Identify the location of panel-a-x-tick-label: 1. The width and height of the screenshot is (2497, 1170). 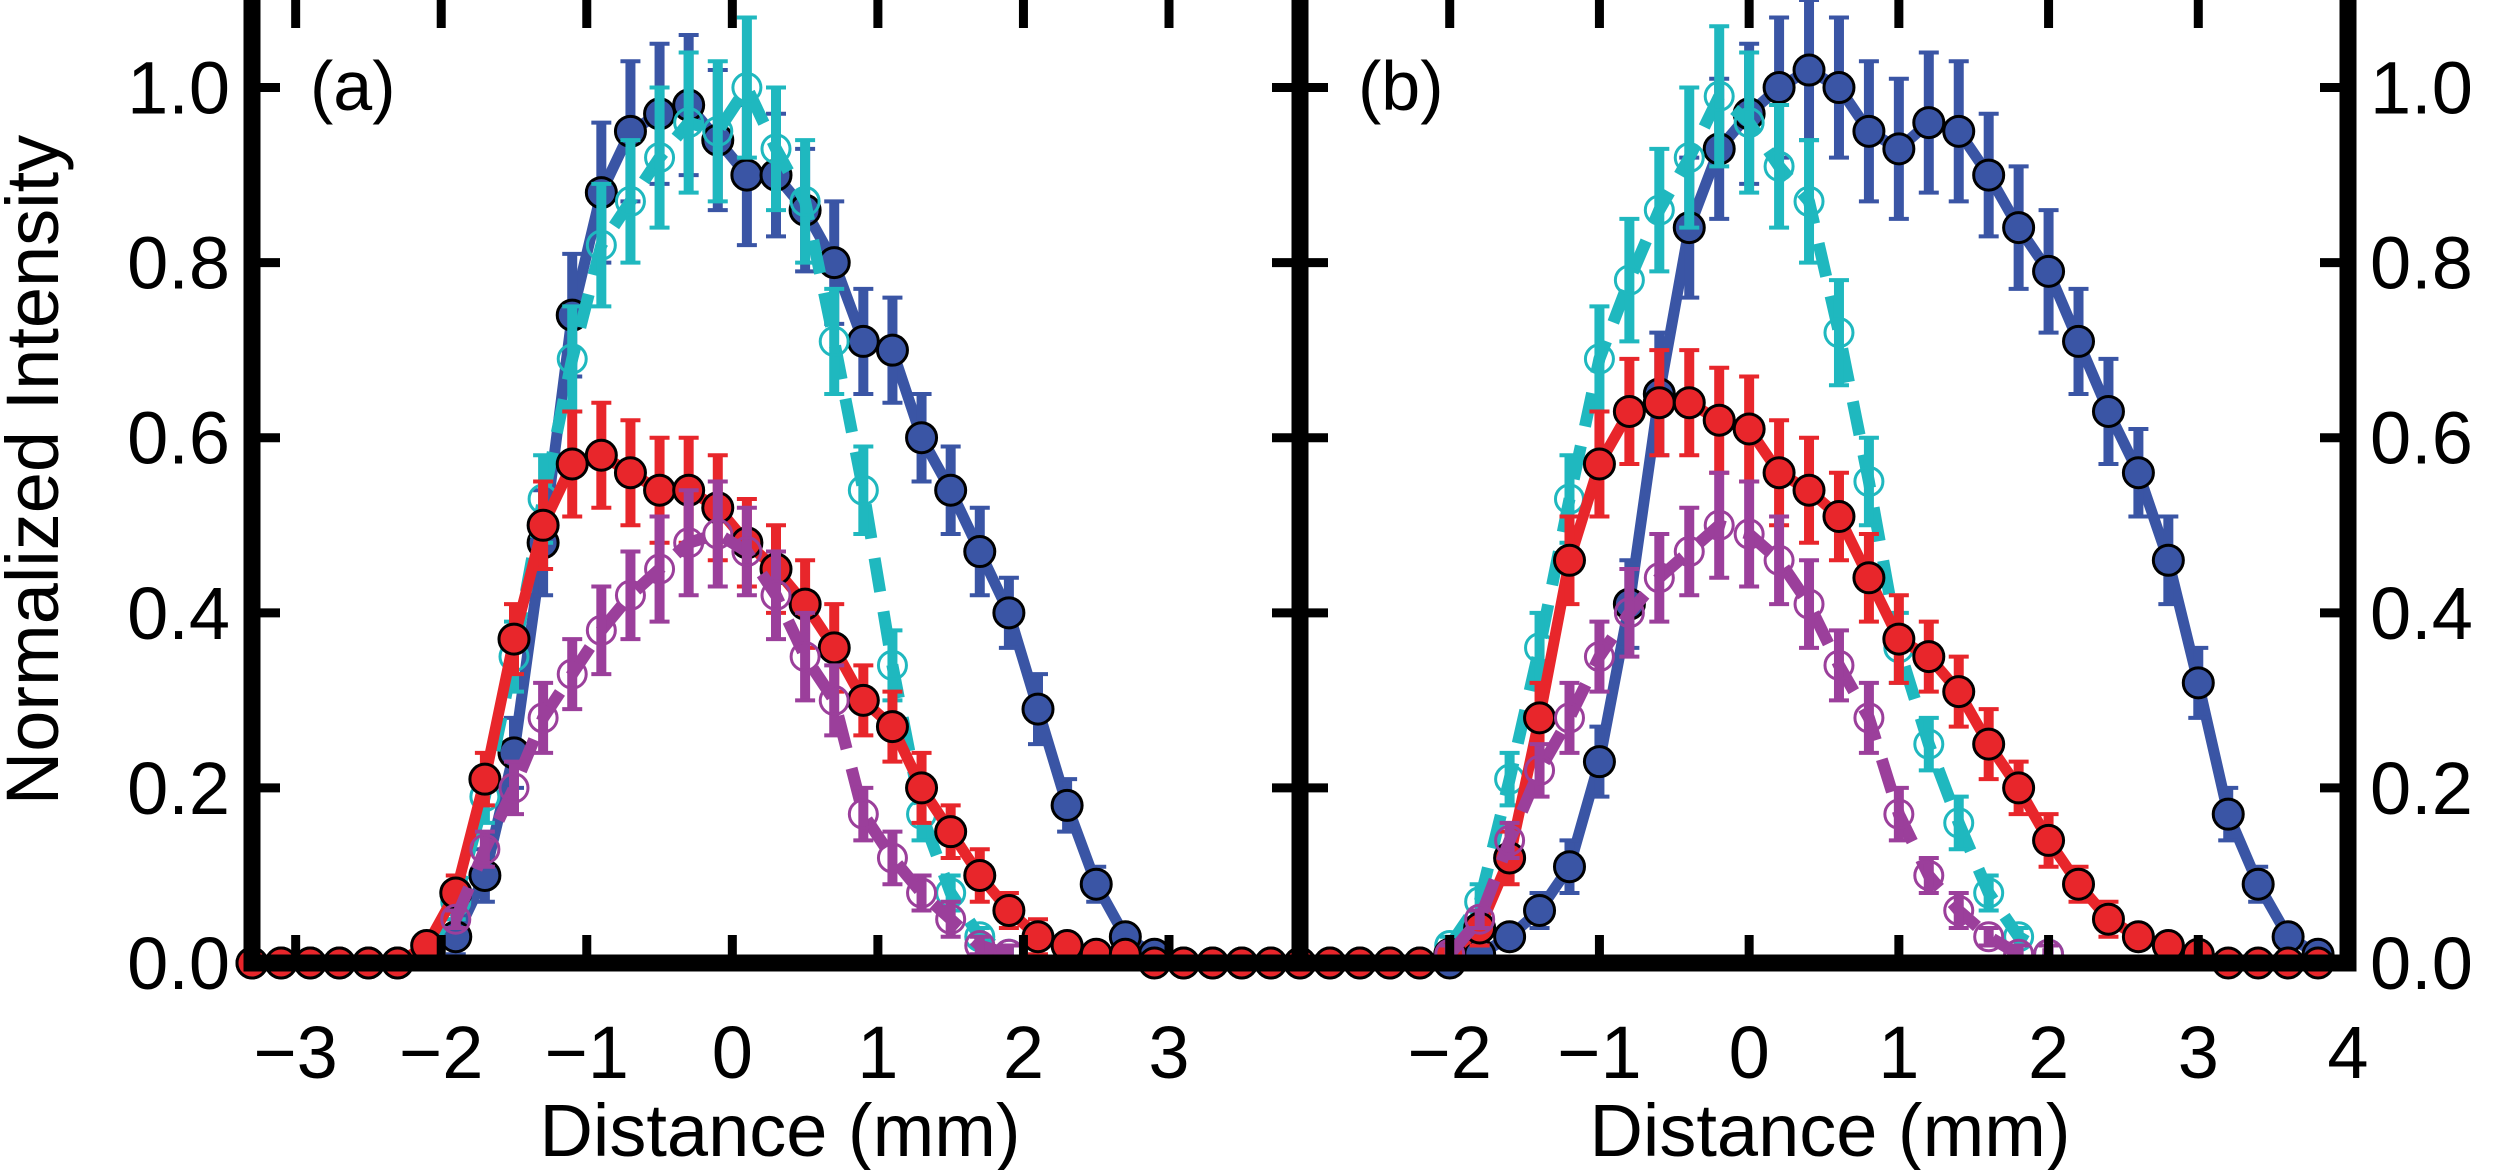
(877, 1052).